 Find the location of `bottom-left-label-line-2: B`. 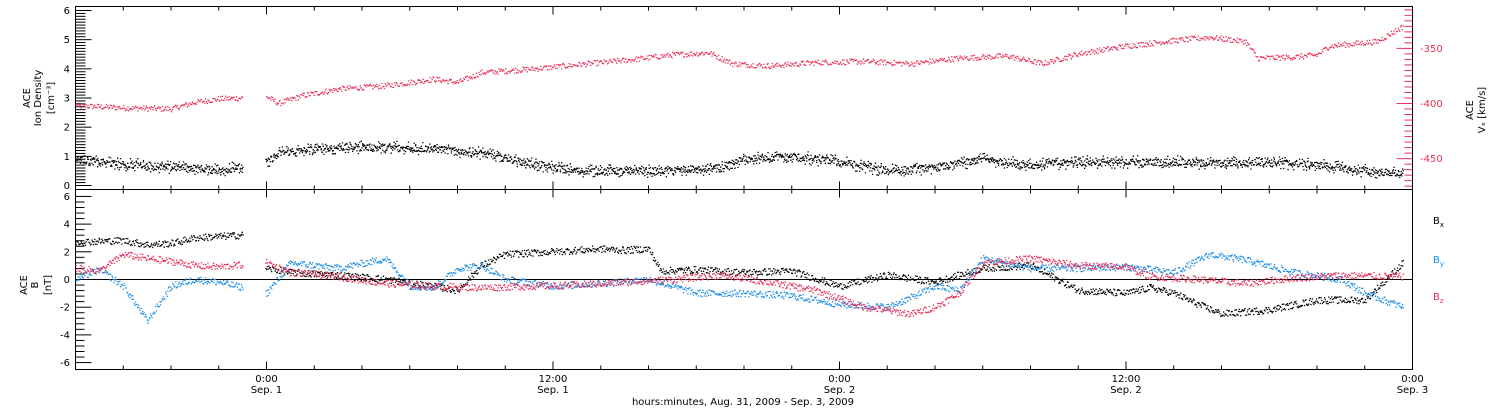

bottom-left-label-line-2: B is located at coordinates (35, 284).